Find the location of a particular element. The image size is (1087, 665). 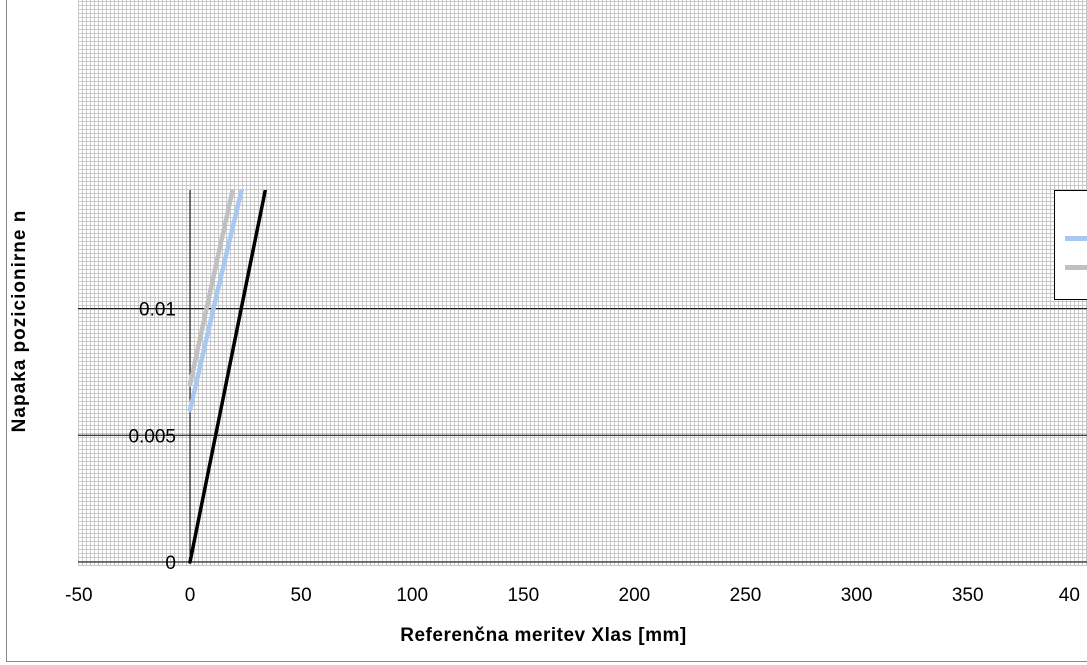

x-tick-label: 350 is located at coordinates (968, 595).